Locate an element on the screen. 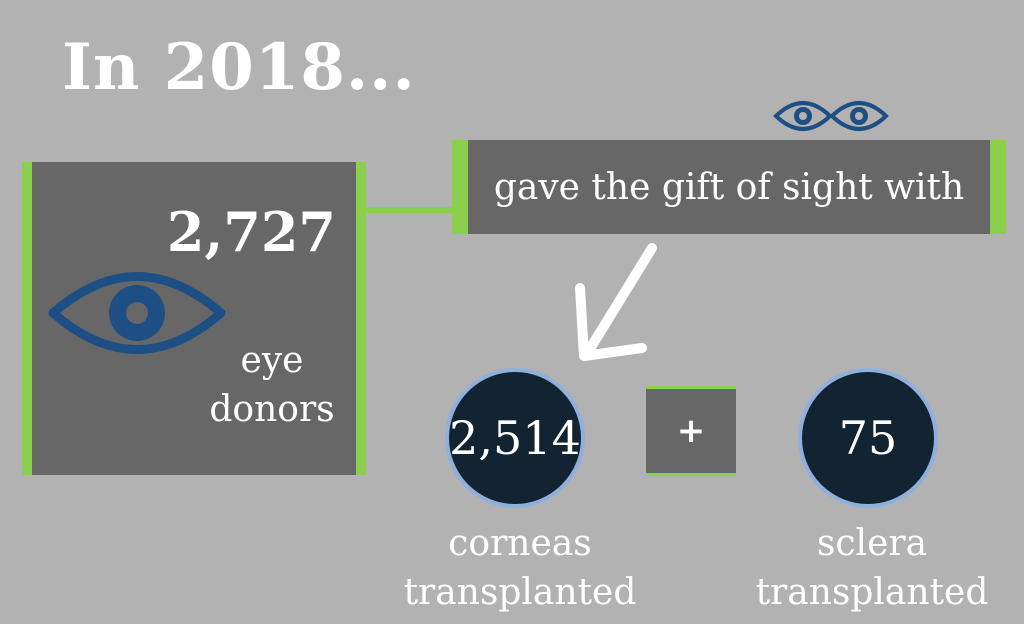 This screenshot has height=624, width=1024. sclera-count: 75 is located at coordinates (868, 438).